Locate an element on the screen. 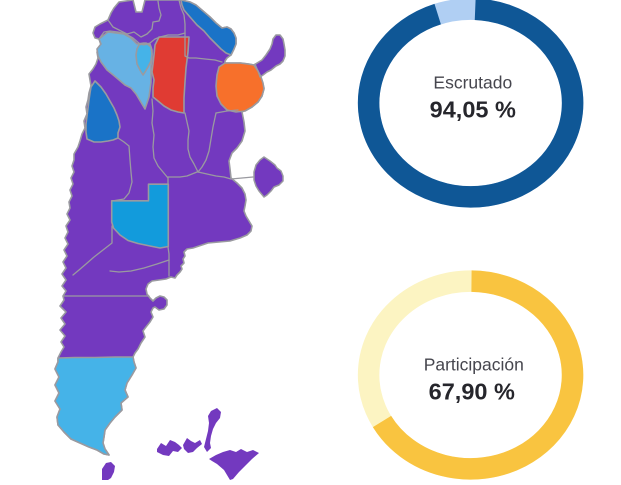  svg-text: Participación is located at coordinates (474, 364).